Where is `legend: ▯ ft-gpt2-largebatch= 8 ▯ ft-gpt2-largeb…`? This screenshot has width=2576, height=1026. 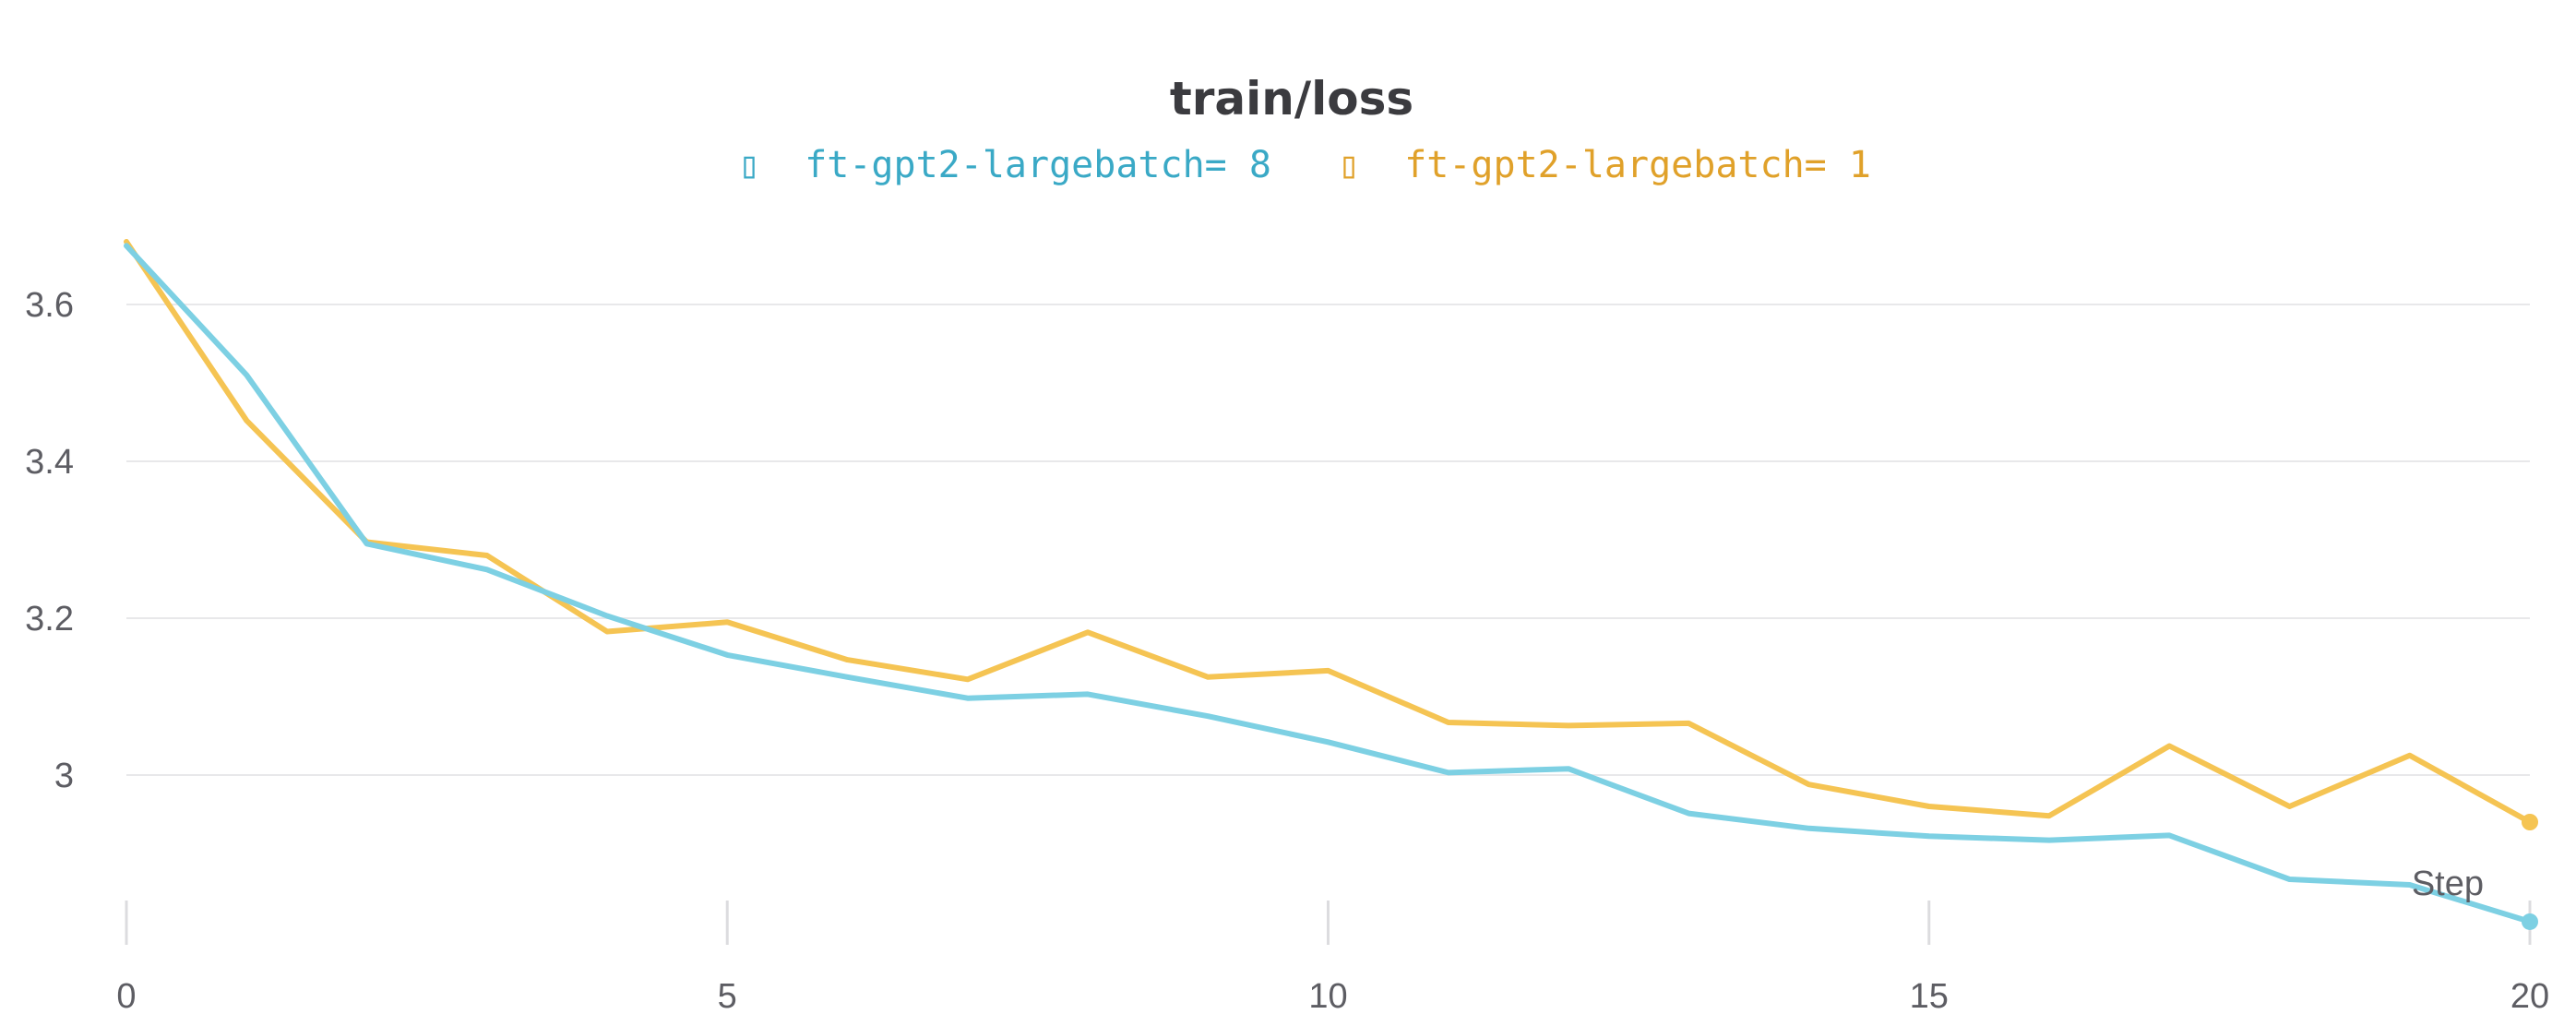 legend: ▯ ft-gpt2-largebatch= 8 ▯ ft-gpt2-largeb… is located at coordinates (1304, 165).